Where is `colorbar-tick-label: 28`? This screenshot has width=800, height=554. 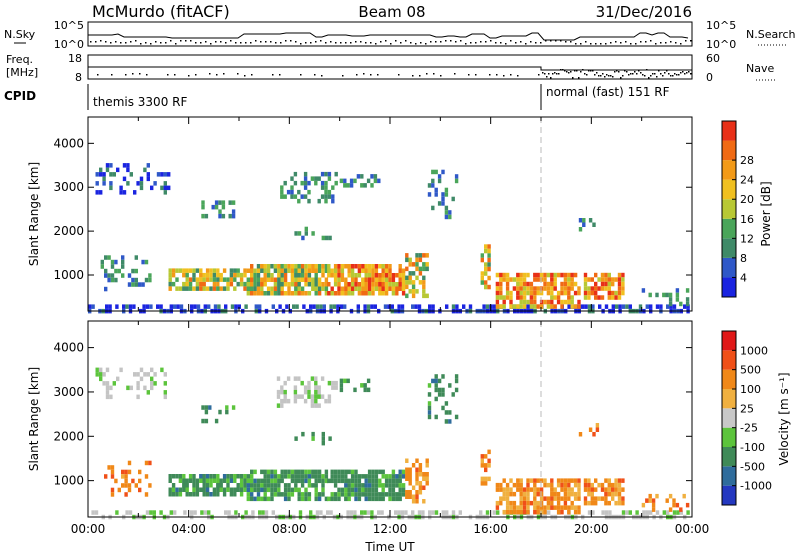
colorbar-tick-label: 28 is located at coordinates (747, 160).